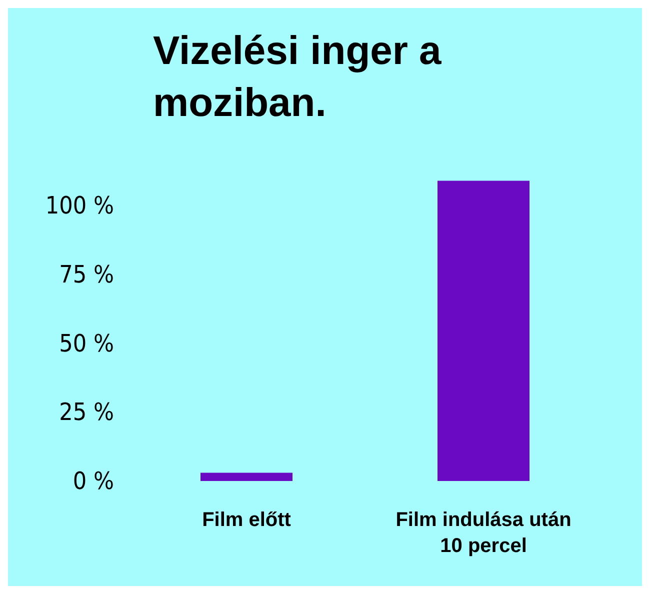  Describe the element at coordinates (484, 533) in the screenshot. I see `x-tick-label: Film indulása után 10 percel` at that location.